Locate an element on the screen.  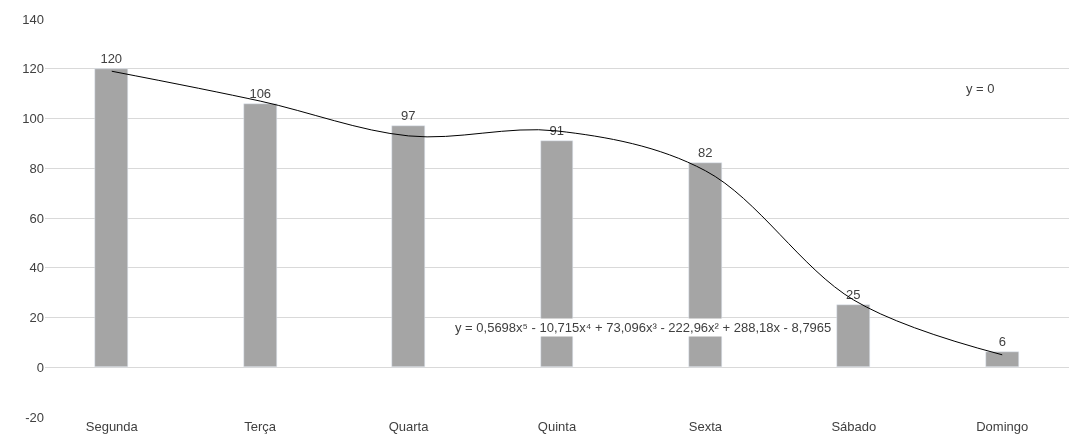
annotation: y = 0,5698x⁵ - 10,715x⁴ + 73,096x³ - 222,96x² + 288,18x - 8,7965 is located at coordinates (643, 327).